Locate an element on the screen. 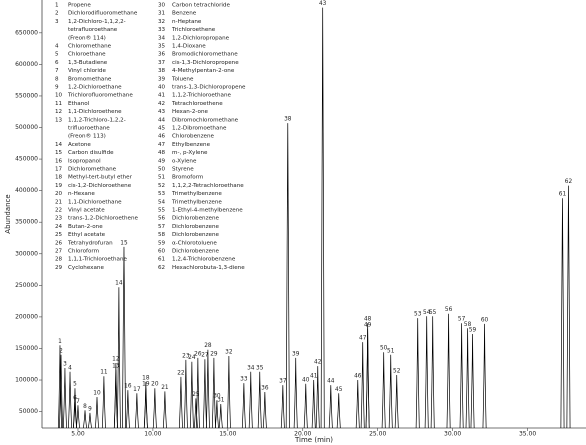 The image size is (586, 445). legend-number: 10 is located at coordinates (59, 96).